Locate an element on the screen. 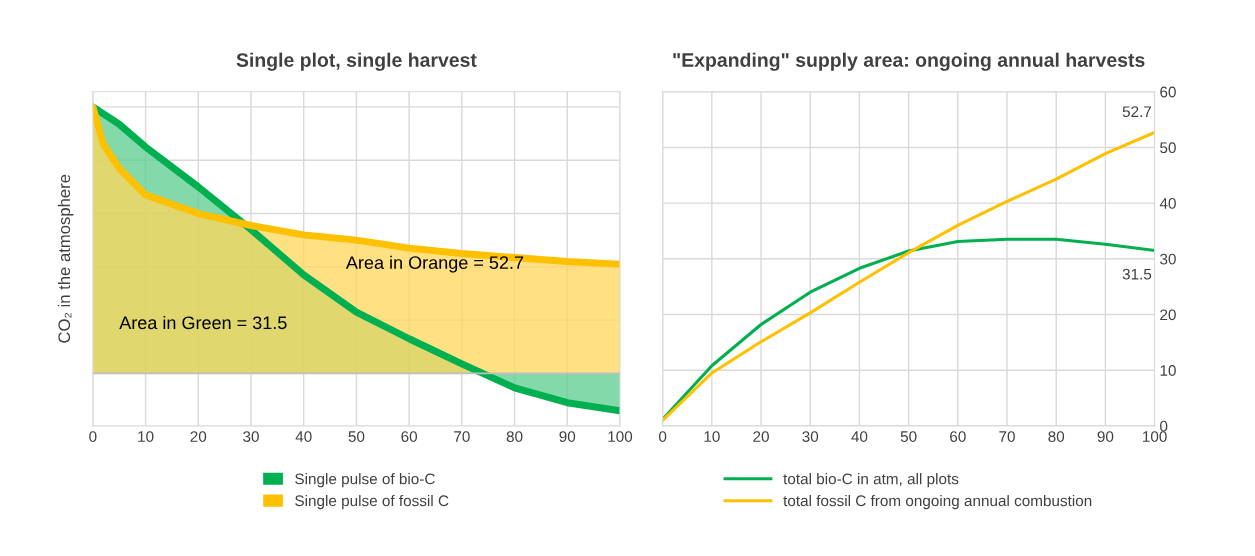 This screenshot has height=556, width=1255. y-tick-label: 20 is located at coordinates (1168, 315).